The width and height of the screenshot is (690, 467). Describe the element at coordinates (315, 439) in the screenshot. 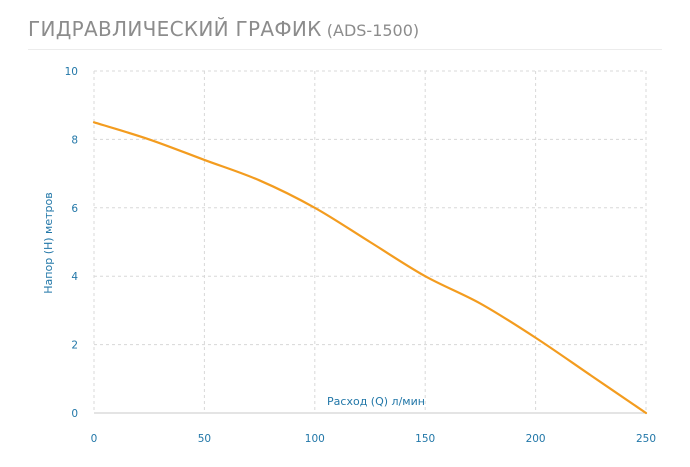

I see `x-tick-label: 100` at that location.